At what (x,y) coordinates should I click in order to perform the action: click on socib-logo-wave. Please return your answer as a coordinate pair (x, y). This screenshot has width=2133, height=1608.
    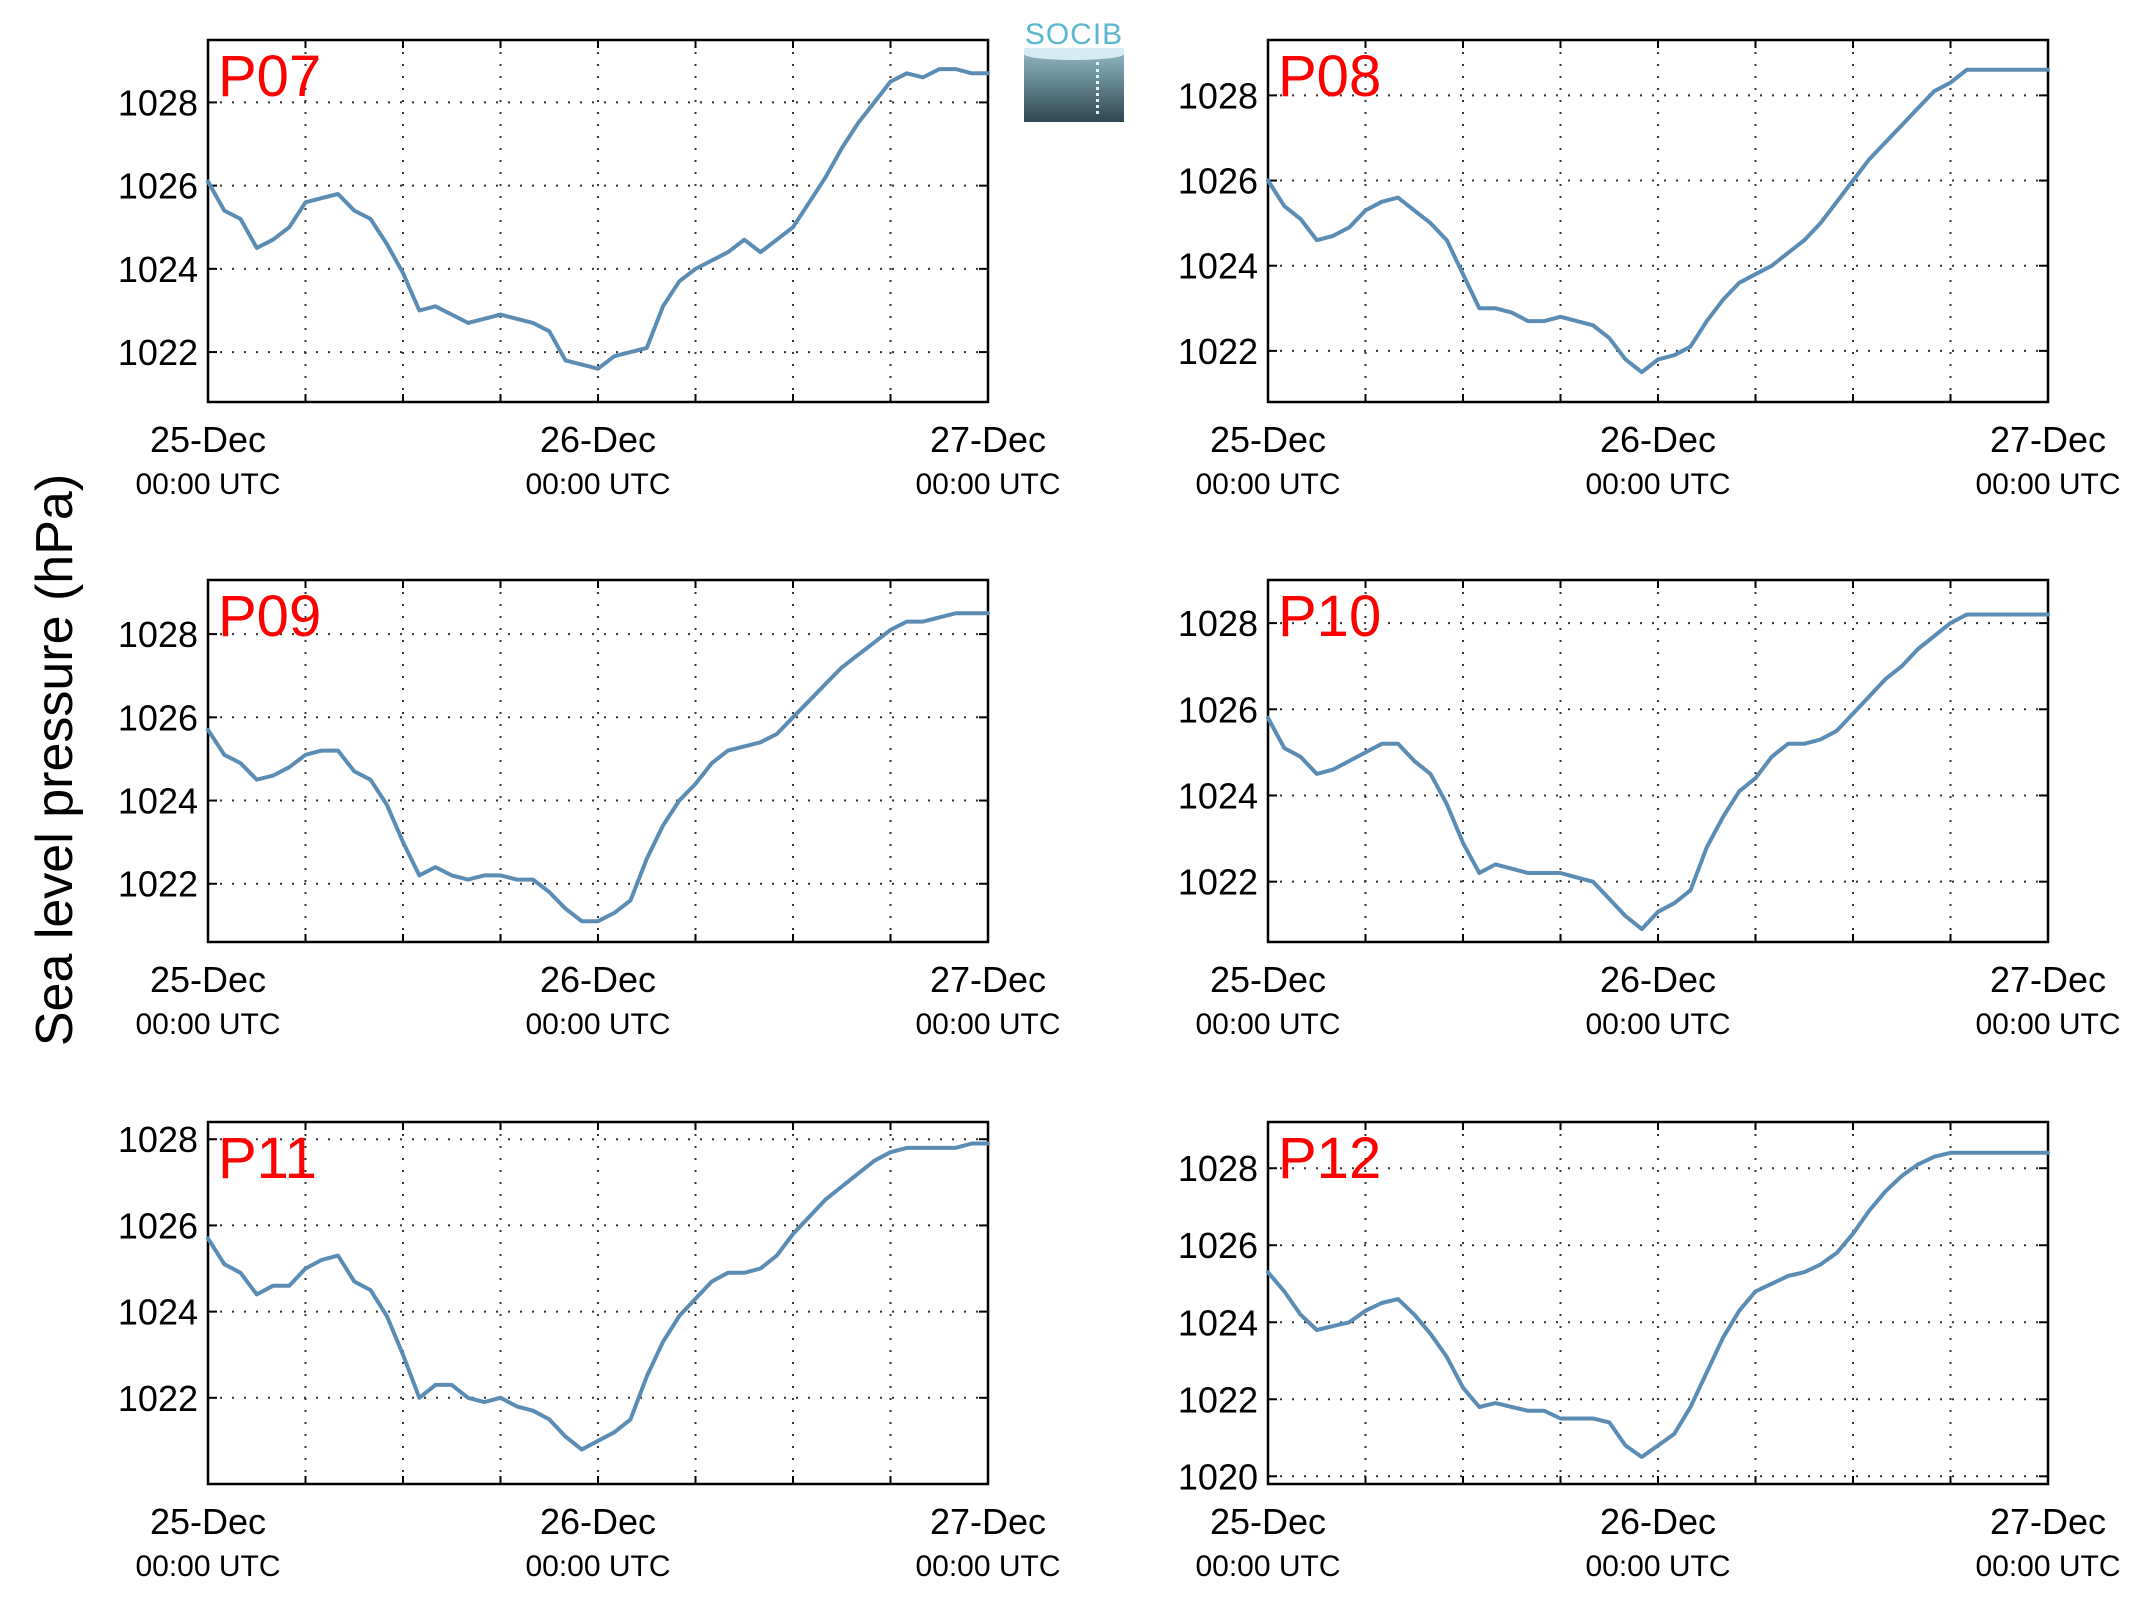
    Looking at the image, I should click on (1074, 54).